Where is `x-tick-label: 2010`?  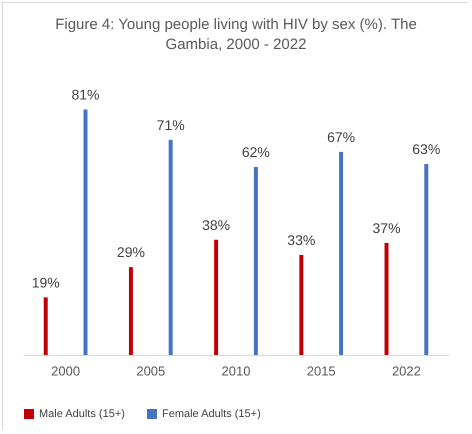 x-tick-label: 2010 is located at coordinates (236, 371).